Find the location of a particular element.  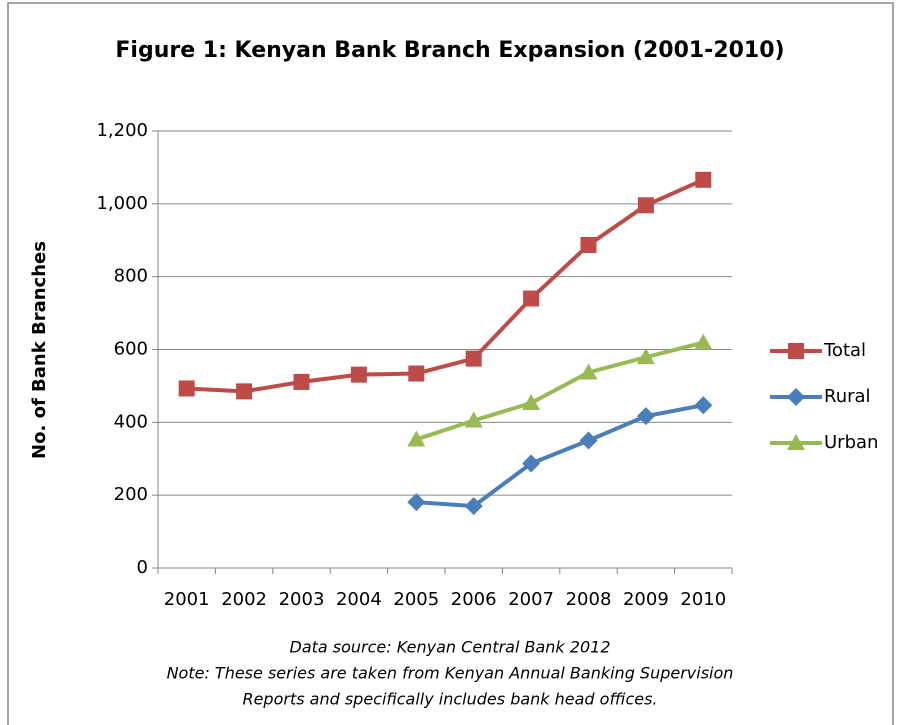

x-tick-label: 2010 is located at coordinates (703, 599).